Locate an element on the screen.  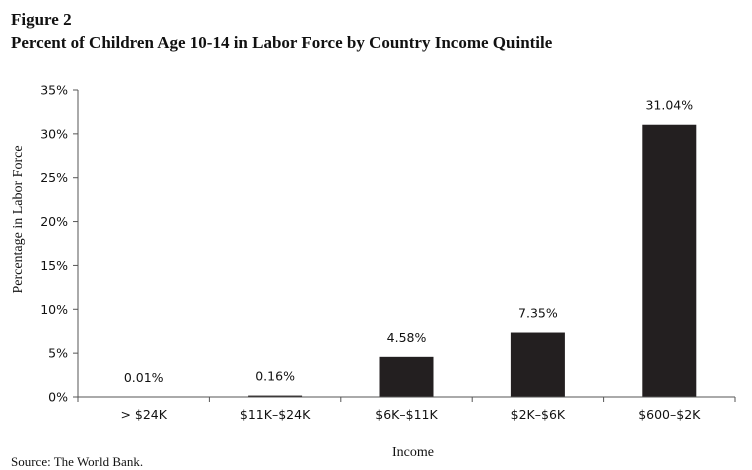
x-axis-tick-labels: > $24K $11K–$24K $6K–$11K $2K–$6K $600–$2K is located at coordinates (410, 414).